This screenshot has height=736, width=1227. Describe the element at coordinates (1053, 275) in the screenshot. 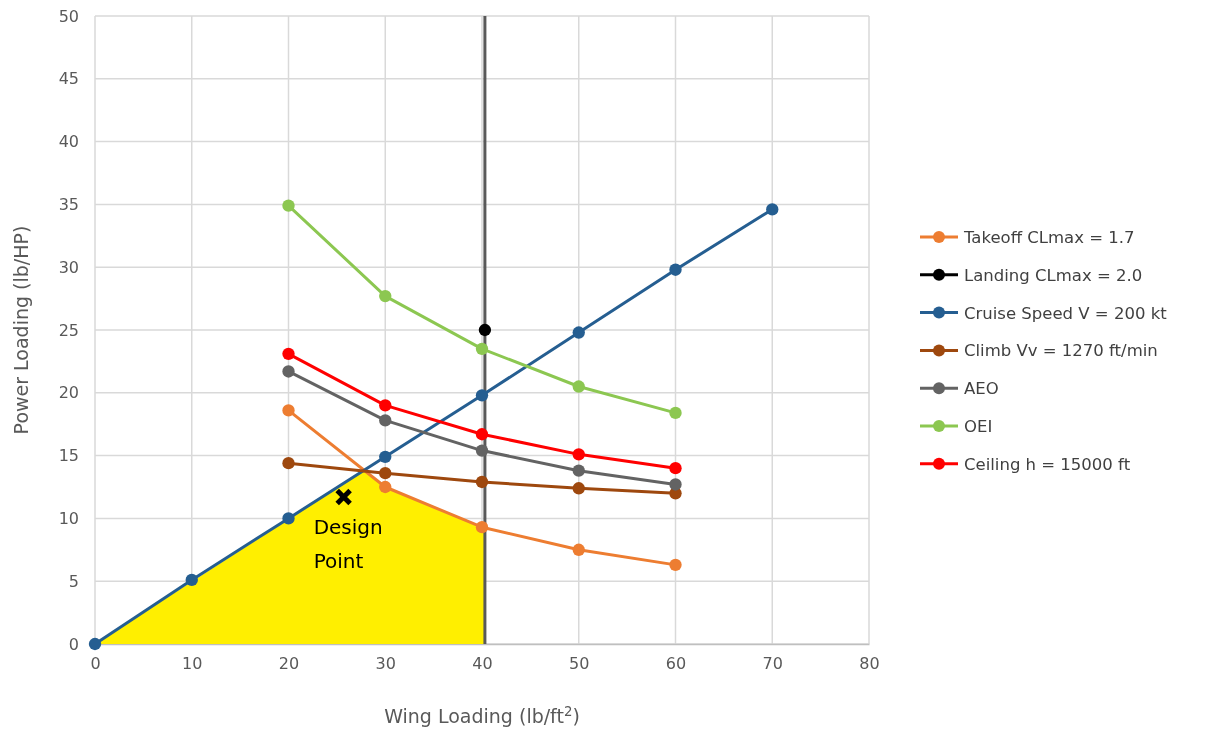

I see `legend-label: Landing CLmax = 2.0` at that location.